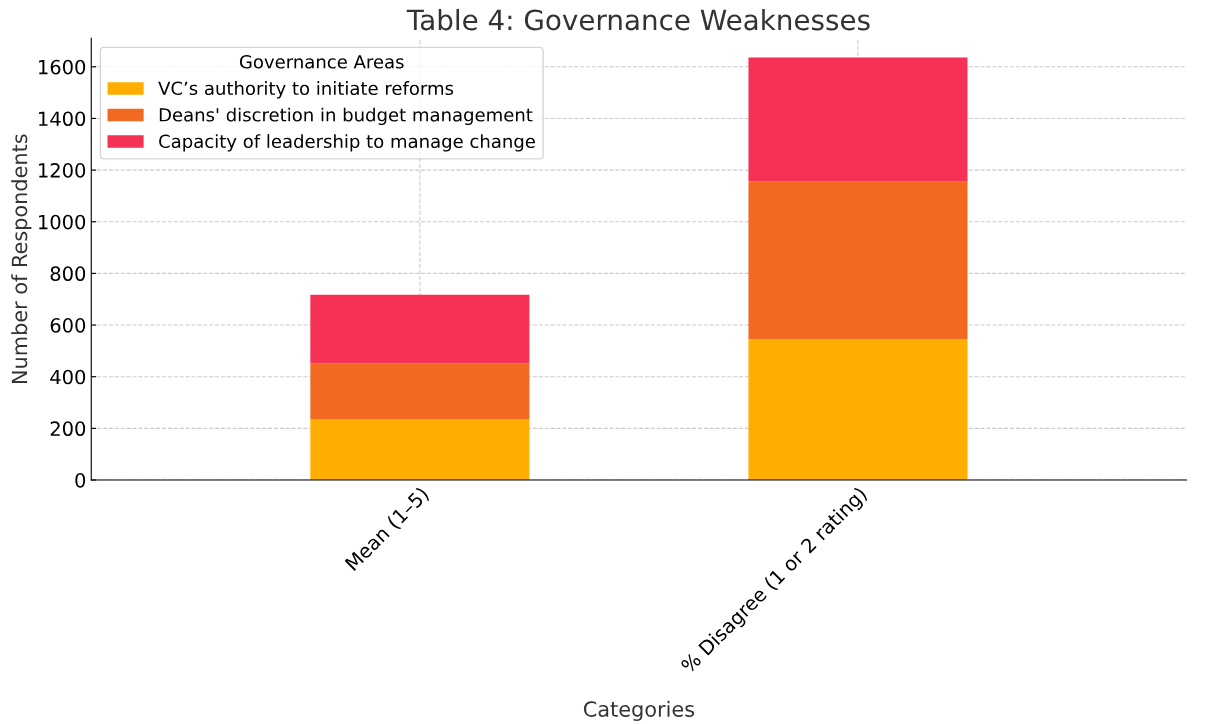 This screenshot has height=724, width=1217. I want to click on y-axis-title: Number of Respondents, so click(21, 258).